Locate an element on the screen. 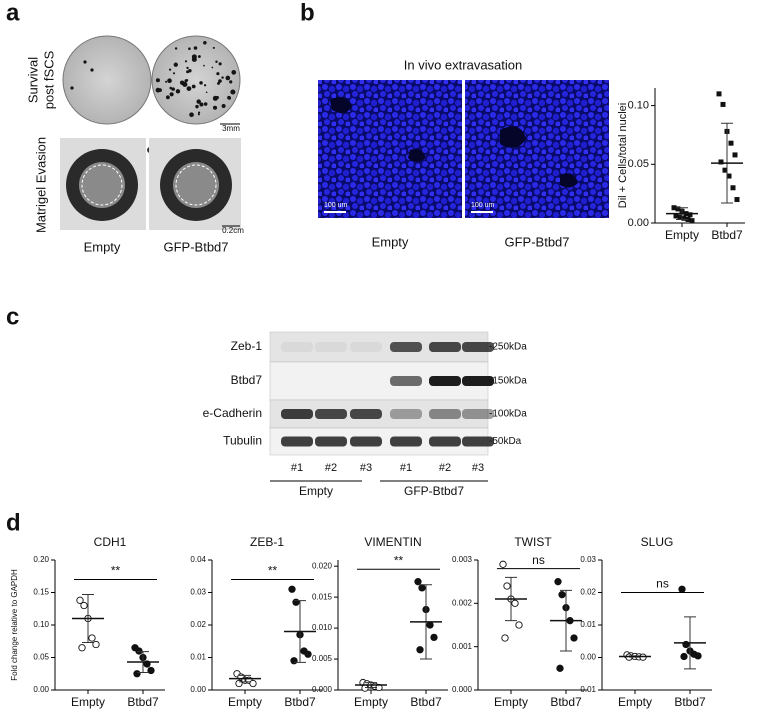  spheroid is located at coordinates (196, 185).